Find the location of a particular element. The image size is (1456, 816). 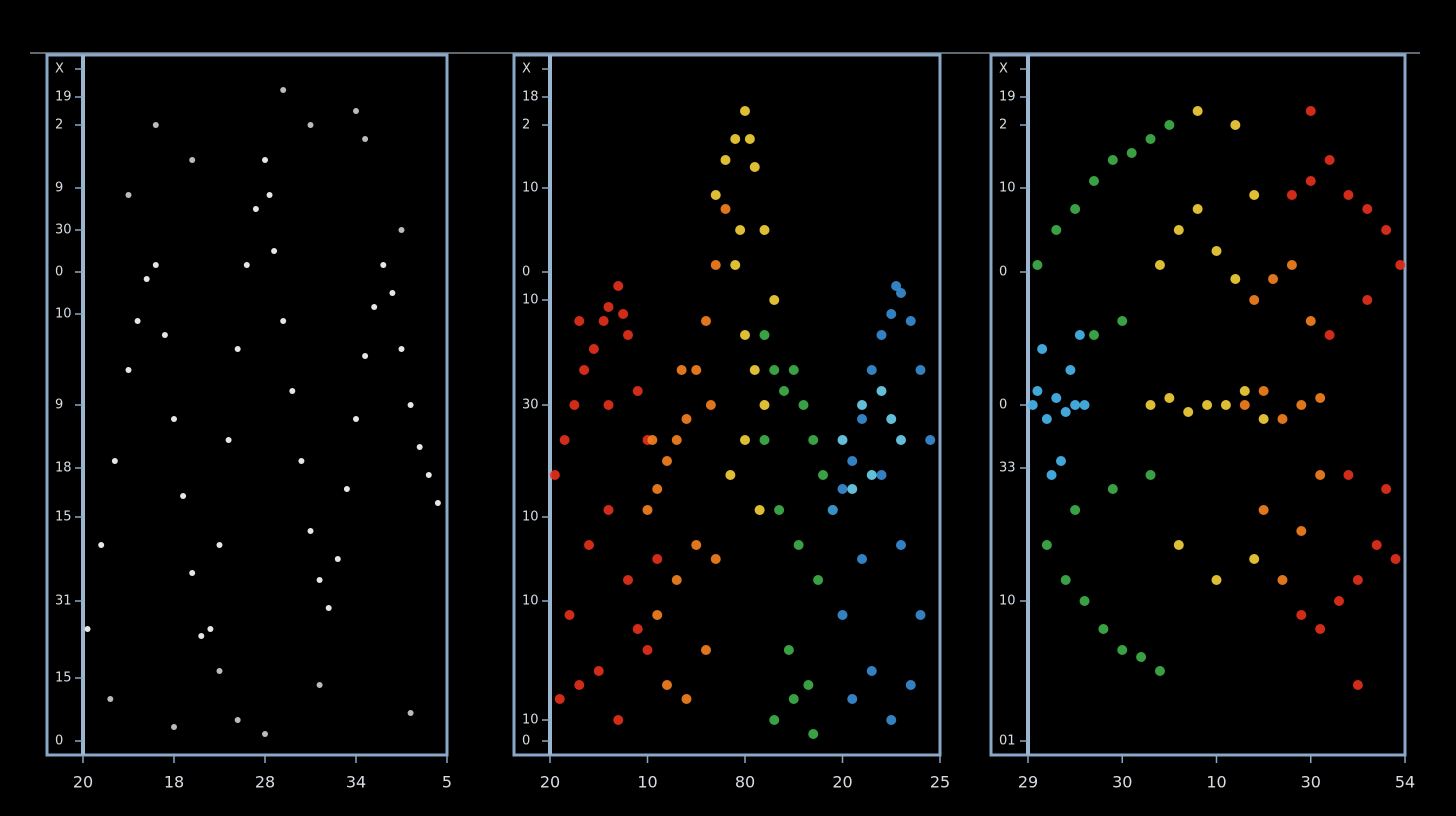

y-tick-label: 2 is located at coordinates (526, 125).